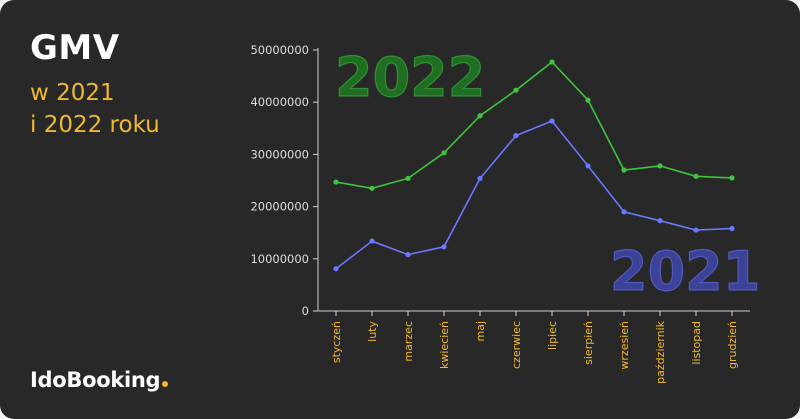  I want to click on x-tick-label: maj, so click(480, 331).